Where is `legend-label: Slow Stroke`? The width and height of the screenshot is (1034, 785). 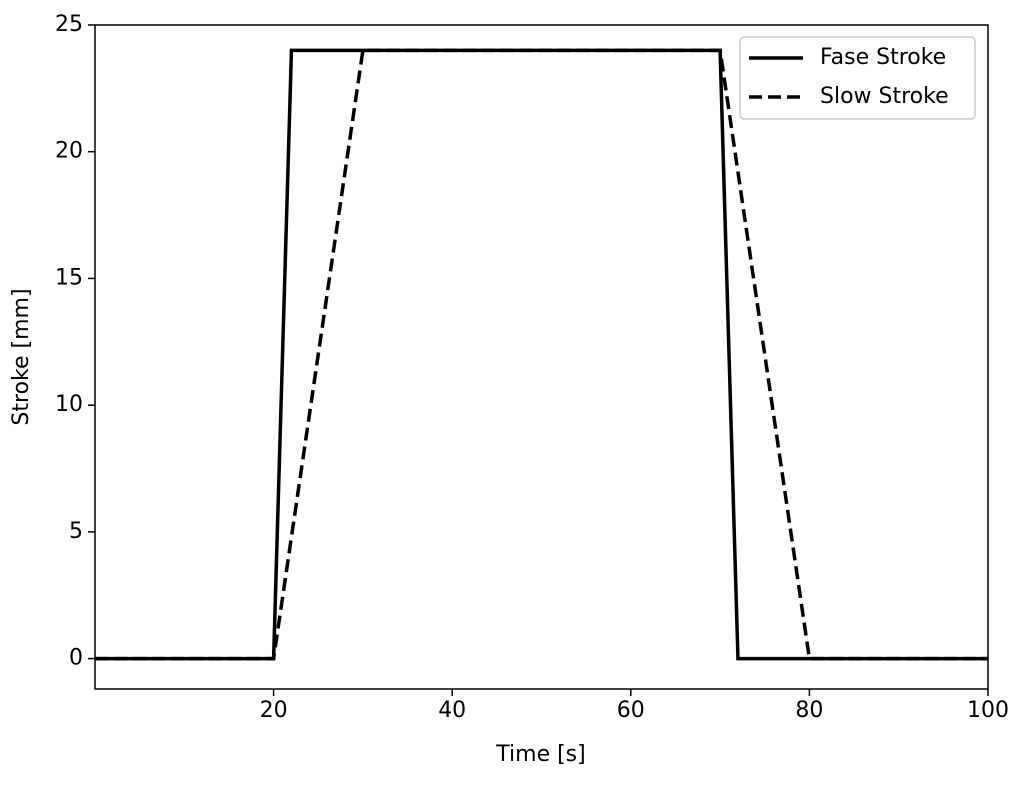 legend-label: Slow Stroke is located at coordinates (884, 96).